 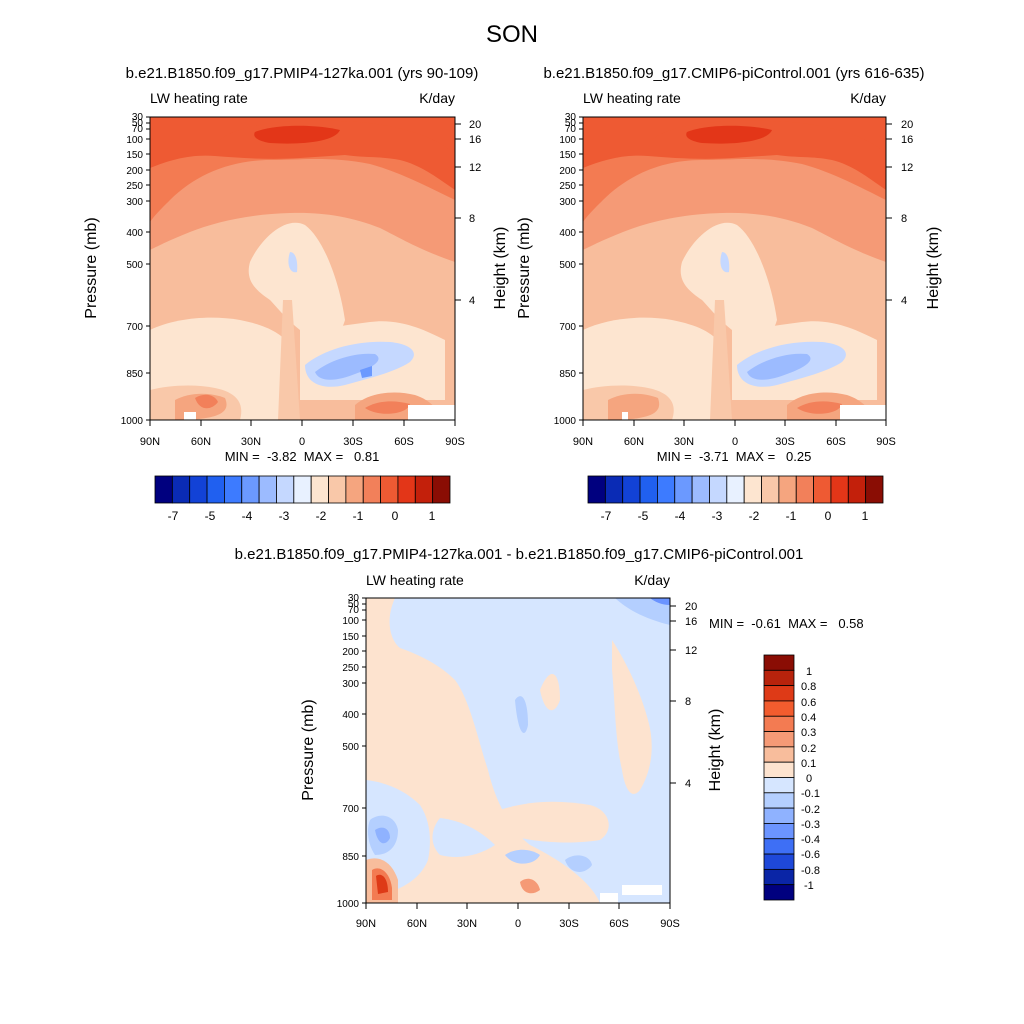 I want to click on panel-1-units: K/day, so click(x=437, y=98).